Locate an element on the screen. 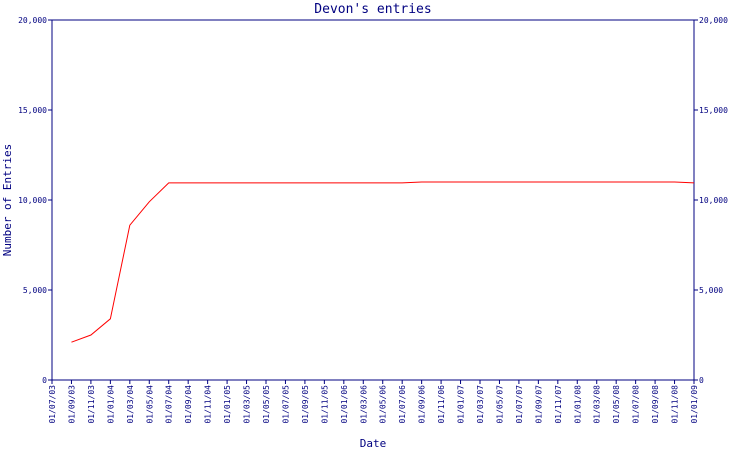 The width and height of the screenshot is (750, 450). x-tick-label: 01/09/06 is located at coordinates (422, 404).